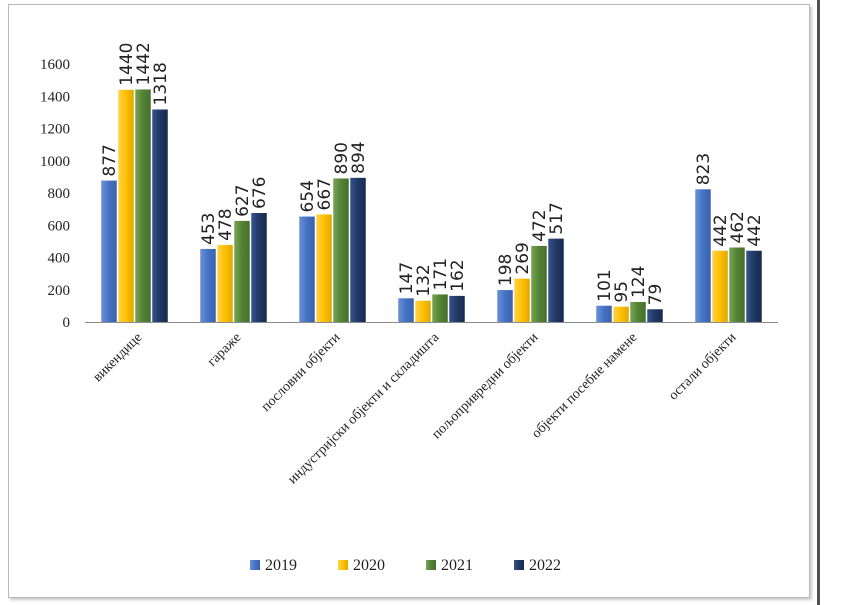 This screenshot has width=850, height=605. Describe the element at coordinates (656, 295) in the screenshot. I see `data-label: 79` at that location.